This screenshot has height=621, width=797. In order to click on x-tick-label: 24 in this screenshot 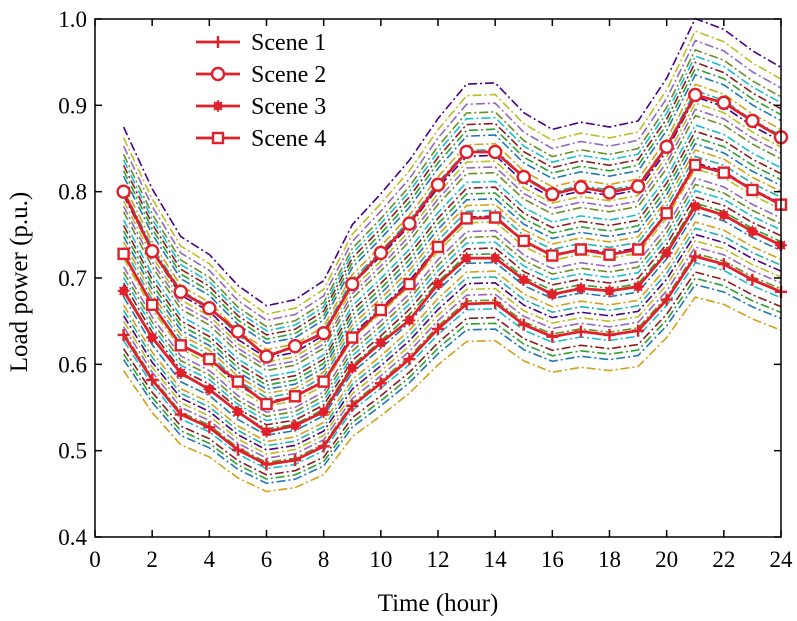, I will do `click(782, 559)`.